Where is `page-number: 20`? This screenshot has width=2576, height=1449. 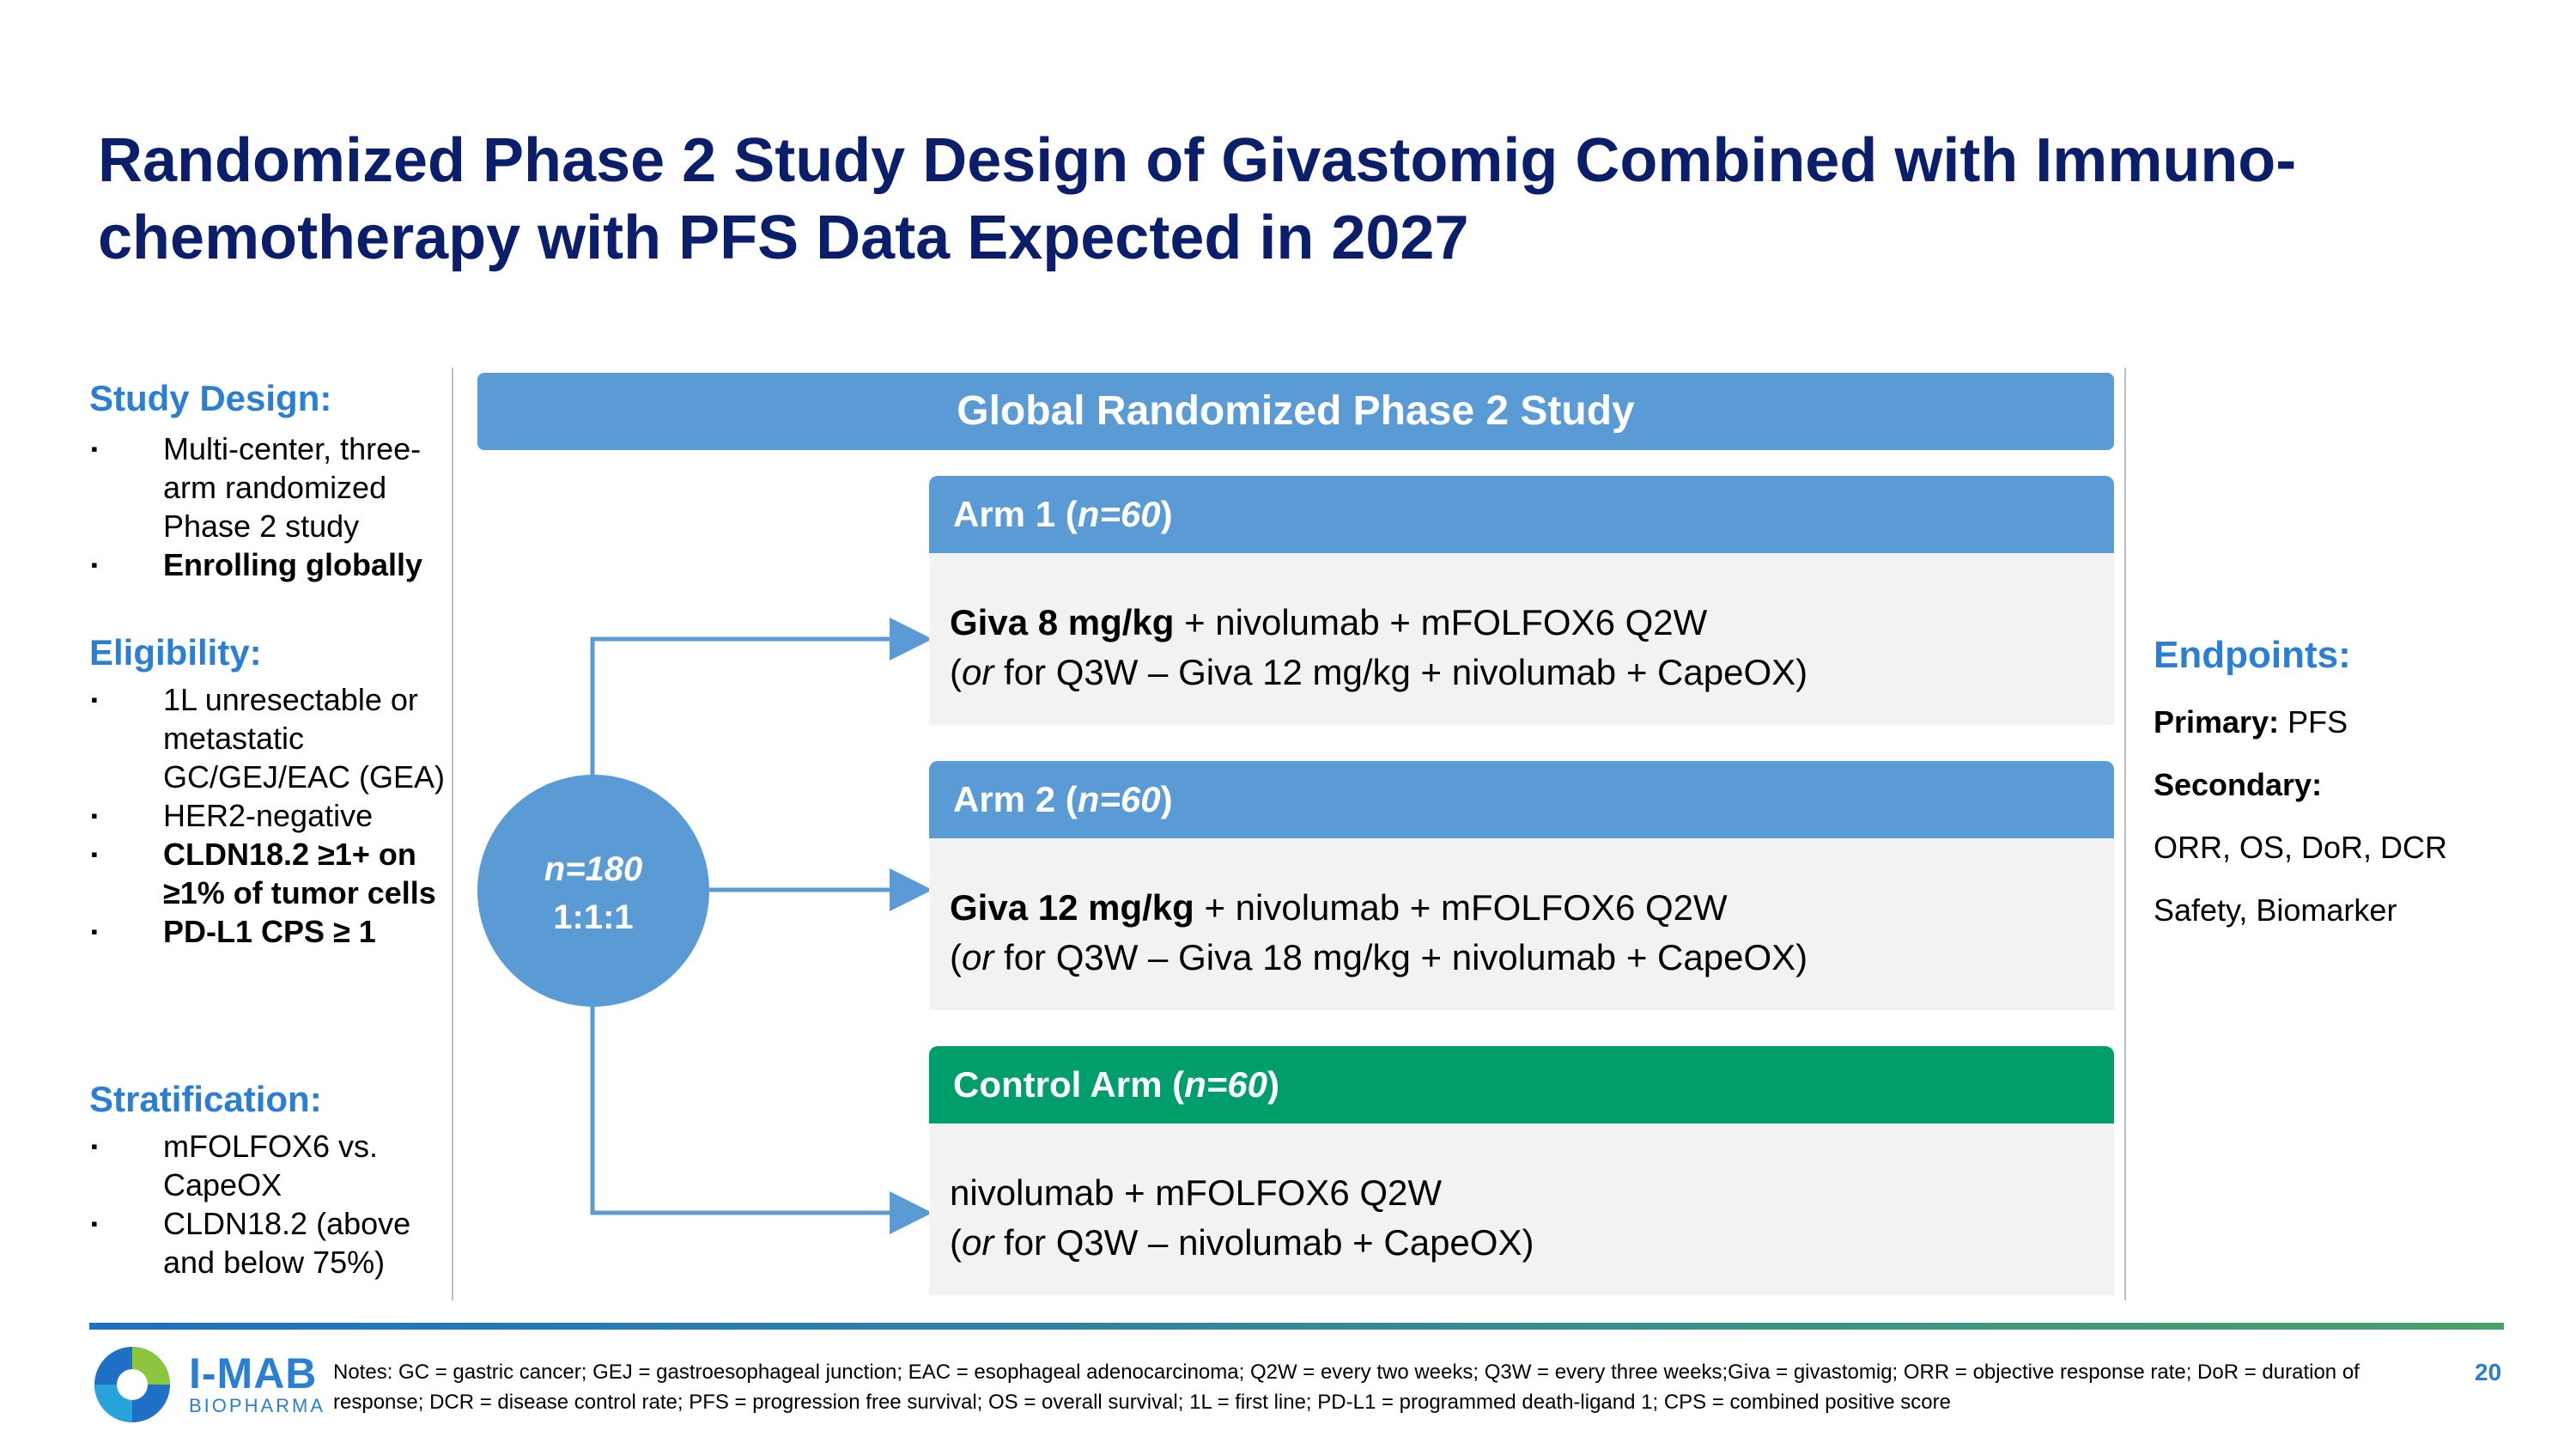
page-number: 20 is located at coordinates (2488, 1372).